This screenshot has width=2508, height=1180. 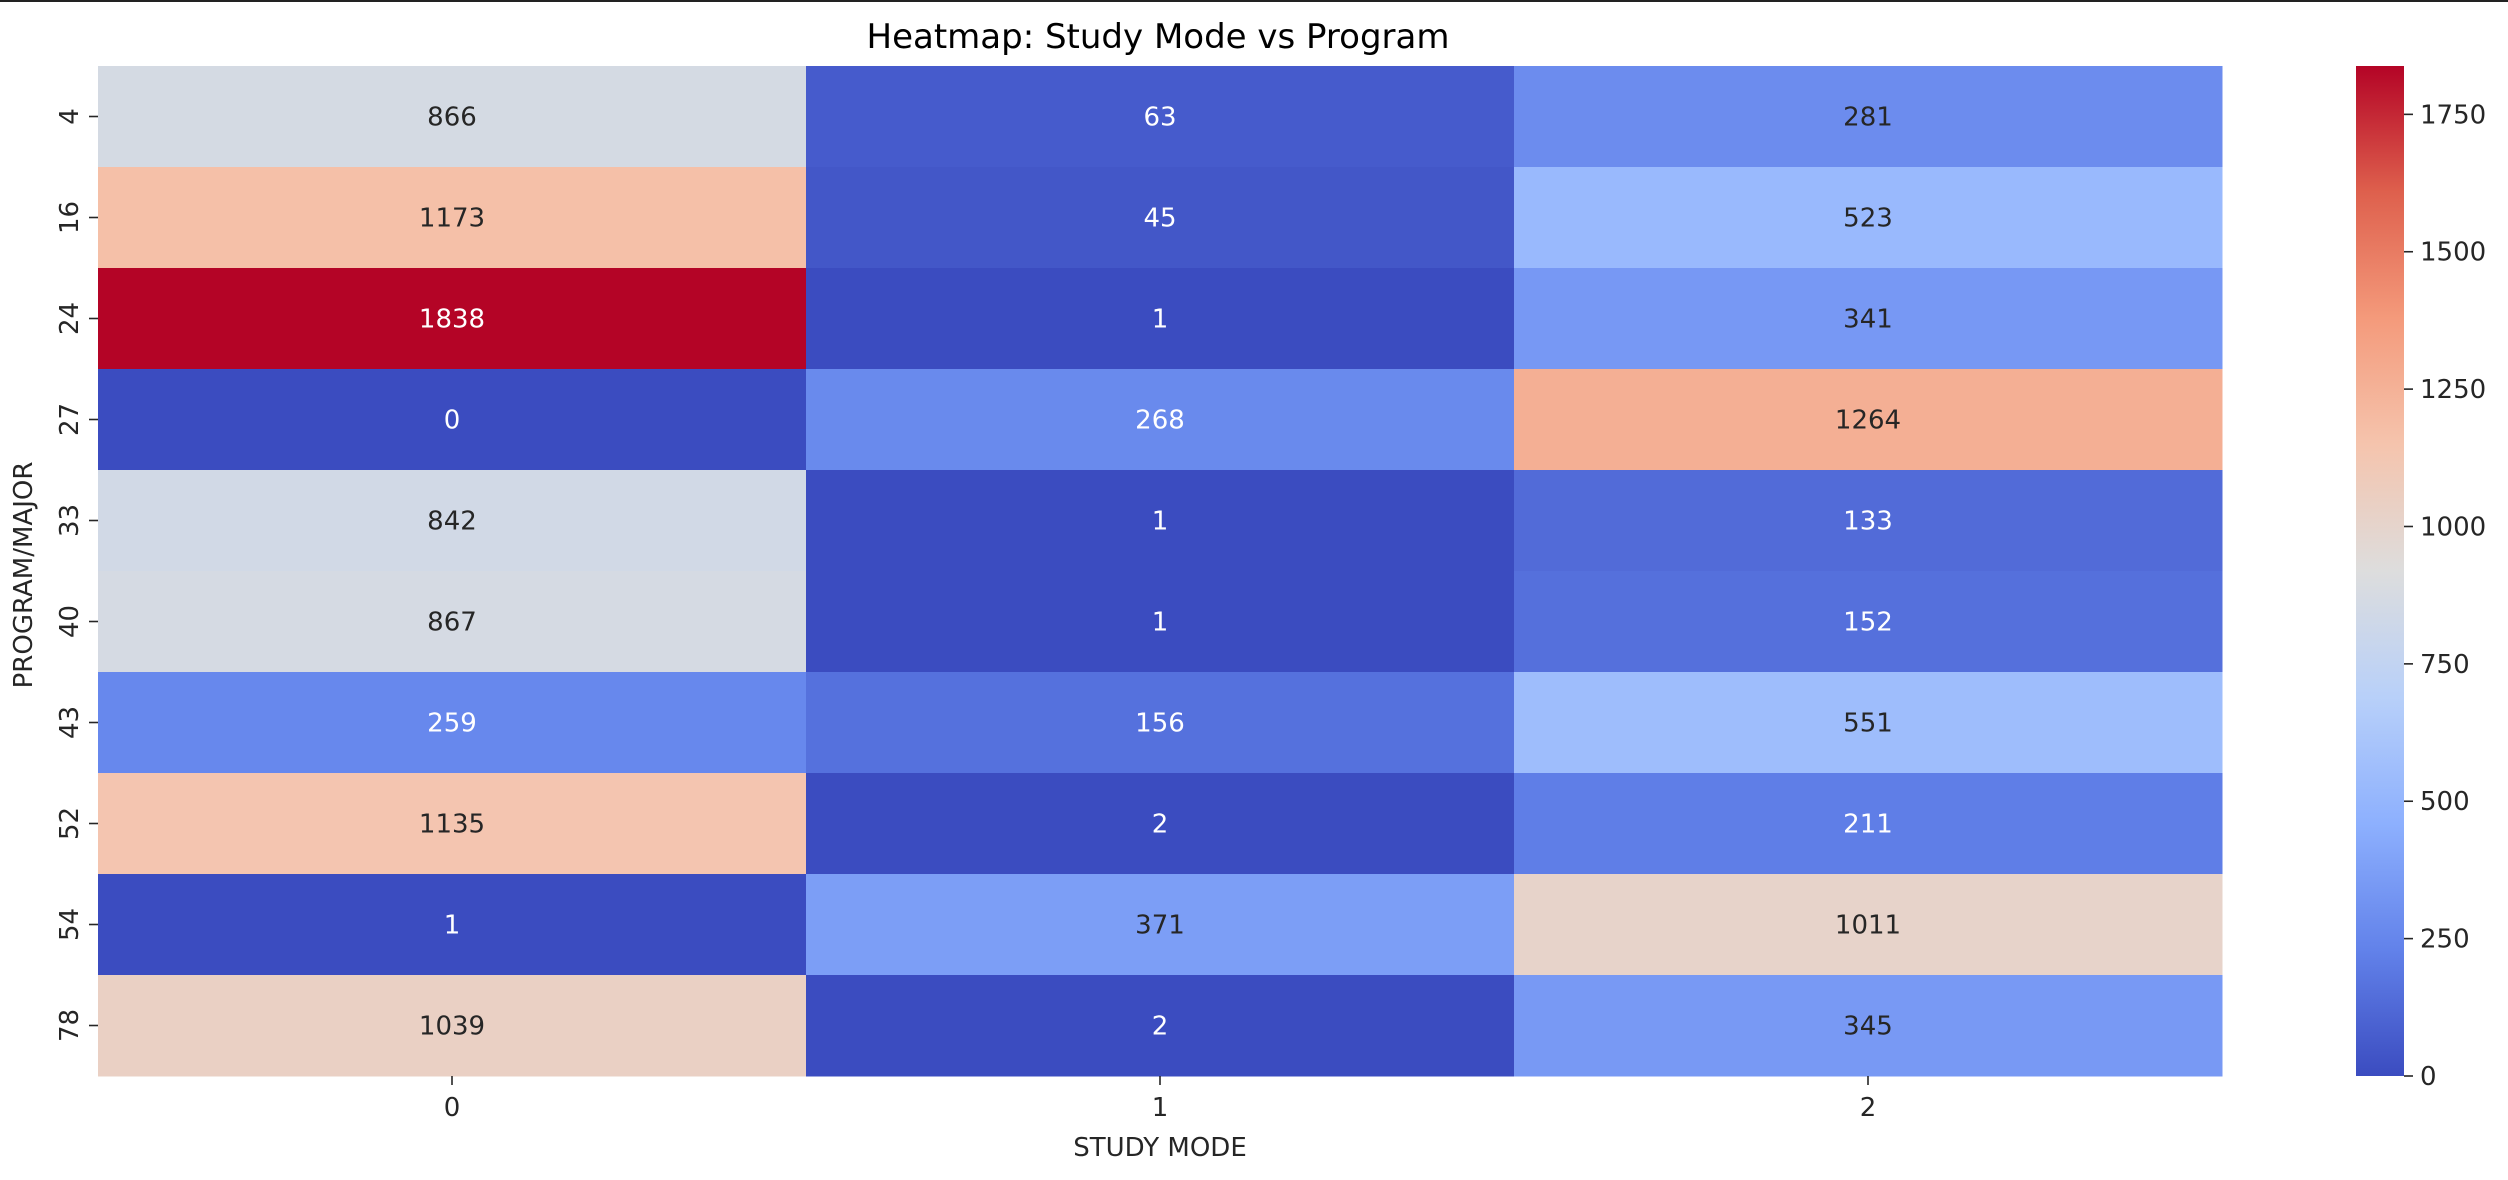 I want to click on y-tick-label: 24, so click(x=70, y=318).